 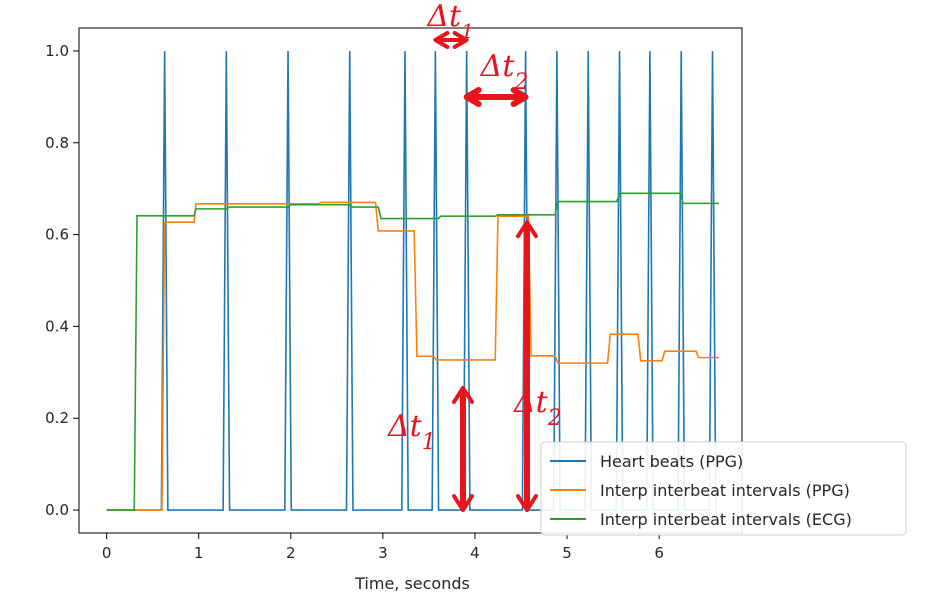 I want to click on y-tick-label: 0.4, so click(x=57, y=326).